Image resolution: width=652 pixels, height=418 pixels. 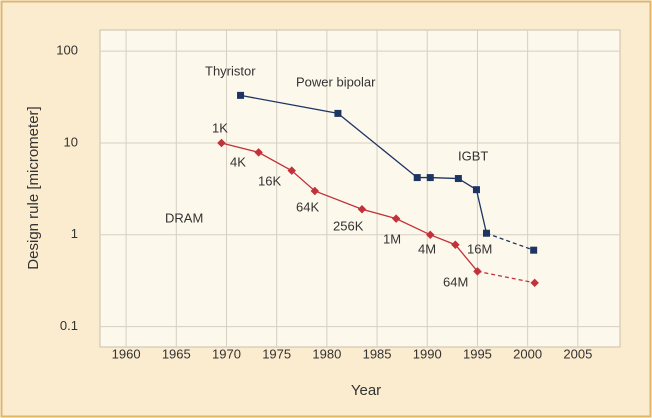 What do you see at coordinates (238, 161) in the screenshot?
I see `annotation: 4K` at bounding box center [238, 161].